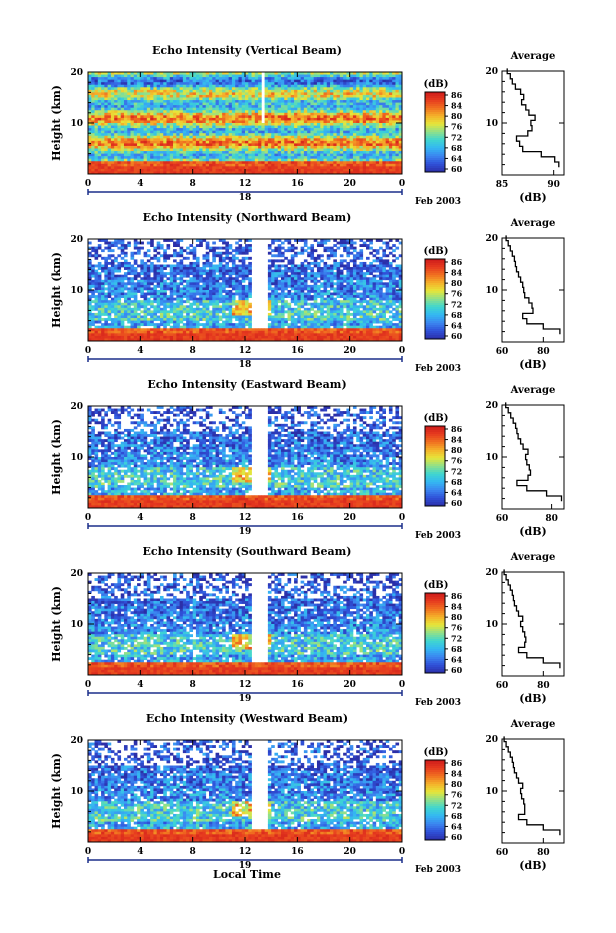 The width and height of the screenshot is (616, 933). Describe the element at coordinates (502, 185) in the screenshot. I see `average-x-tick-label: 85` at that location.